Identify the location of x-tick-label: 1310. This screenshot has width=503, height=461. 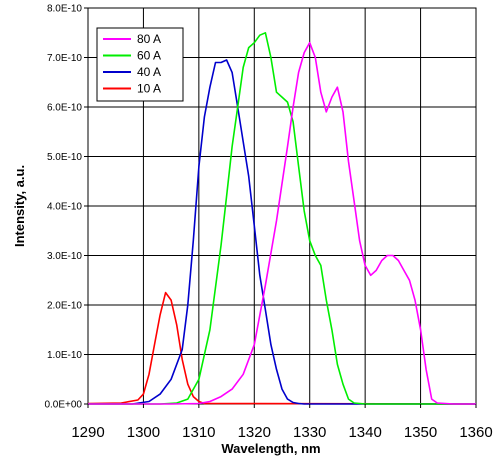
(198, 432).